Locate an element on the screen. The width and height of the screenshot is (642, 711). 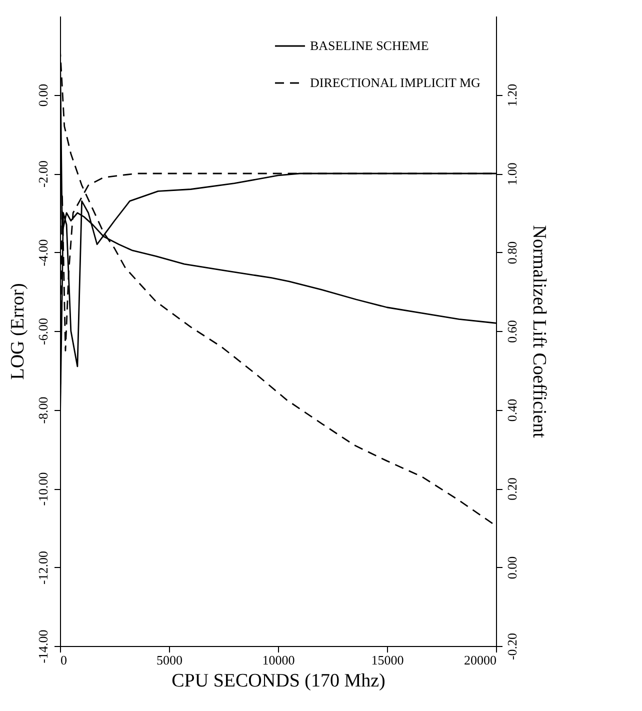
legend-label: DIRECTIONAL IMPLICIT MG is located at coordinates (395, 82).